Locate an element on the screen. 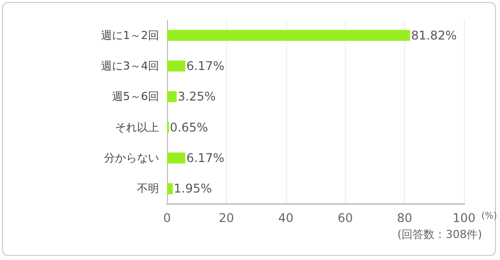 This screenshot has width=500, height=260. x-tick-label: 20 is located at coordinates (226, 218).